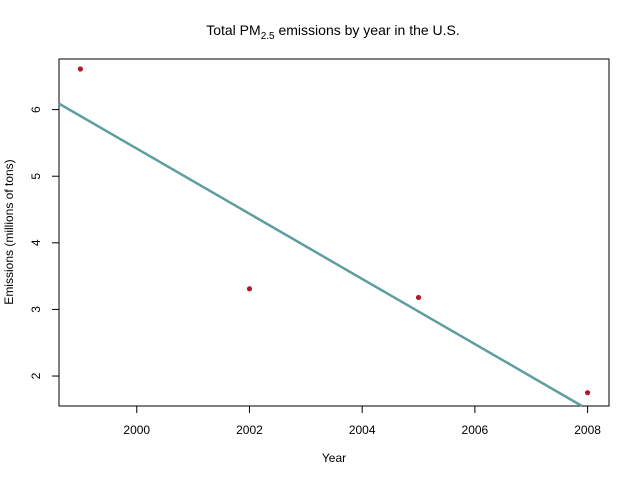 This screenshot has width=640, height=480. I want to click on chart-title-main: Total PM, so click(233, 30).